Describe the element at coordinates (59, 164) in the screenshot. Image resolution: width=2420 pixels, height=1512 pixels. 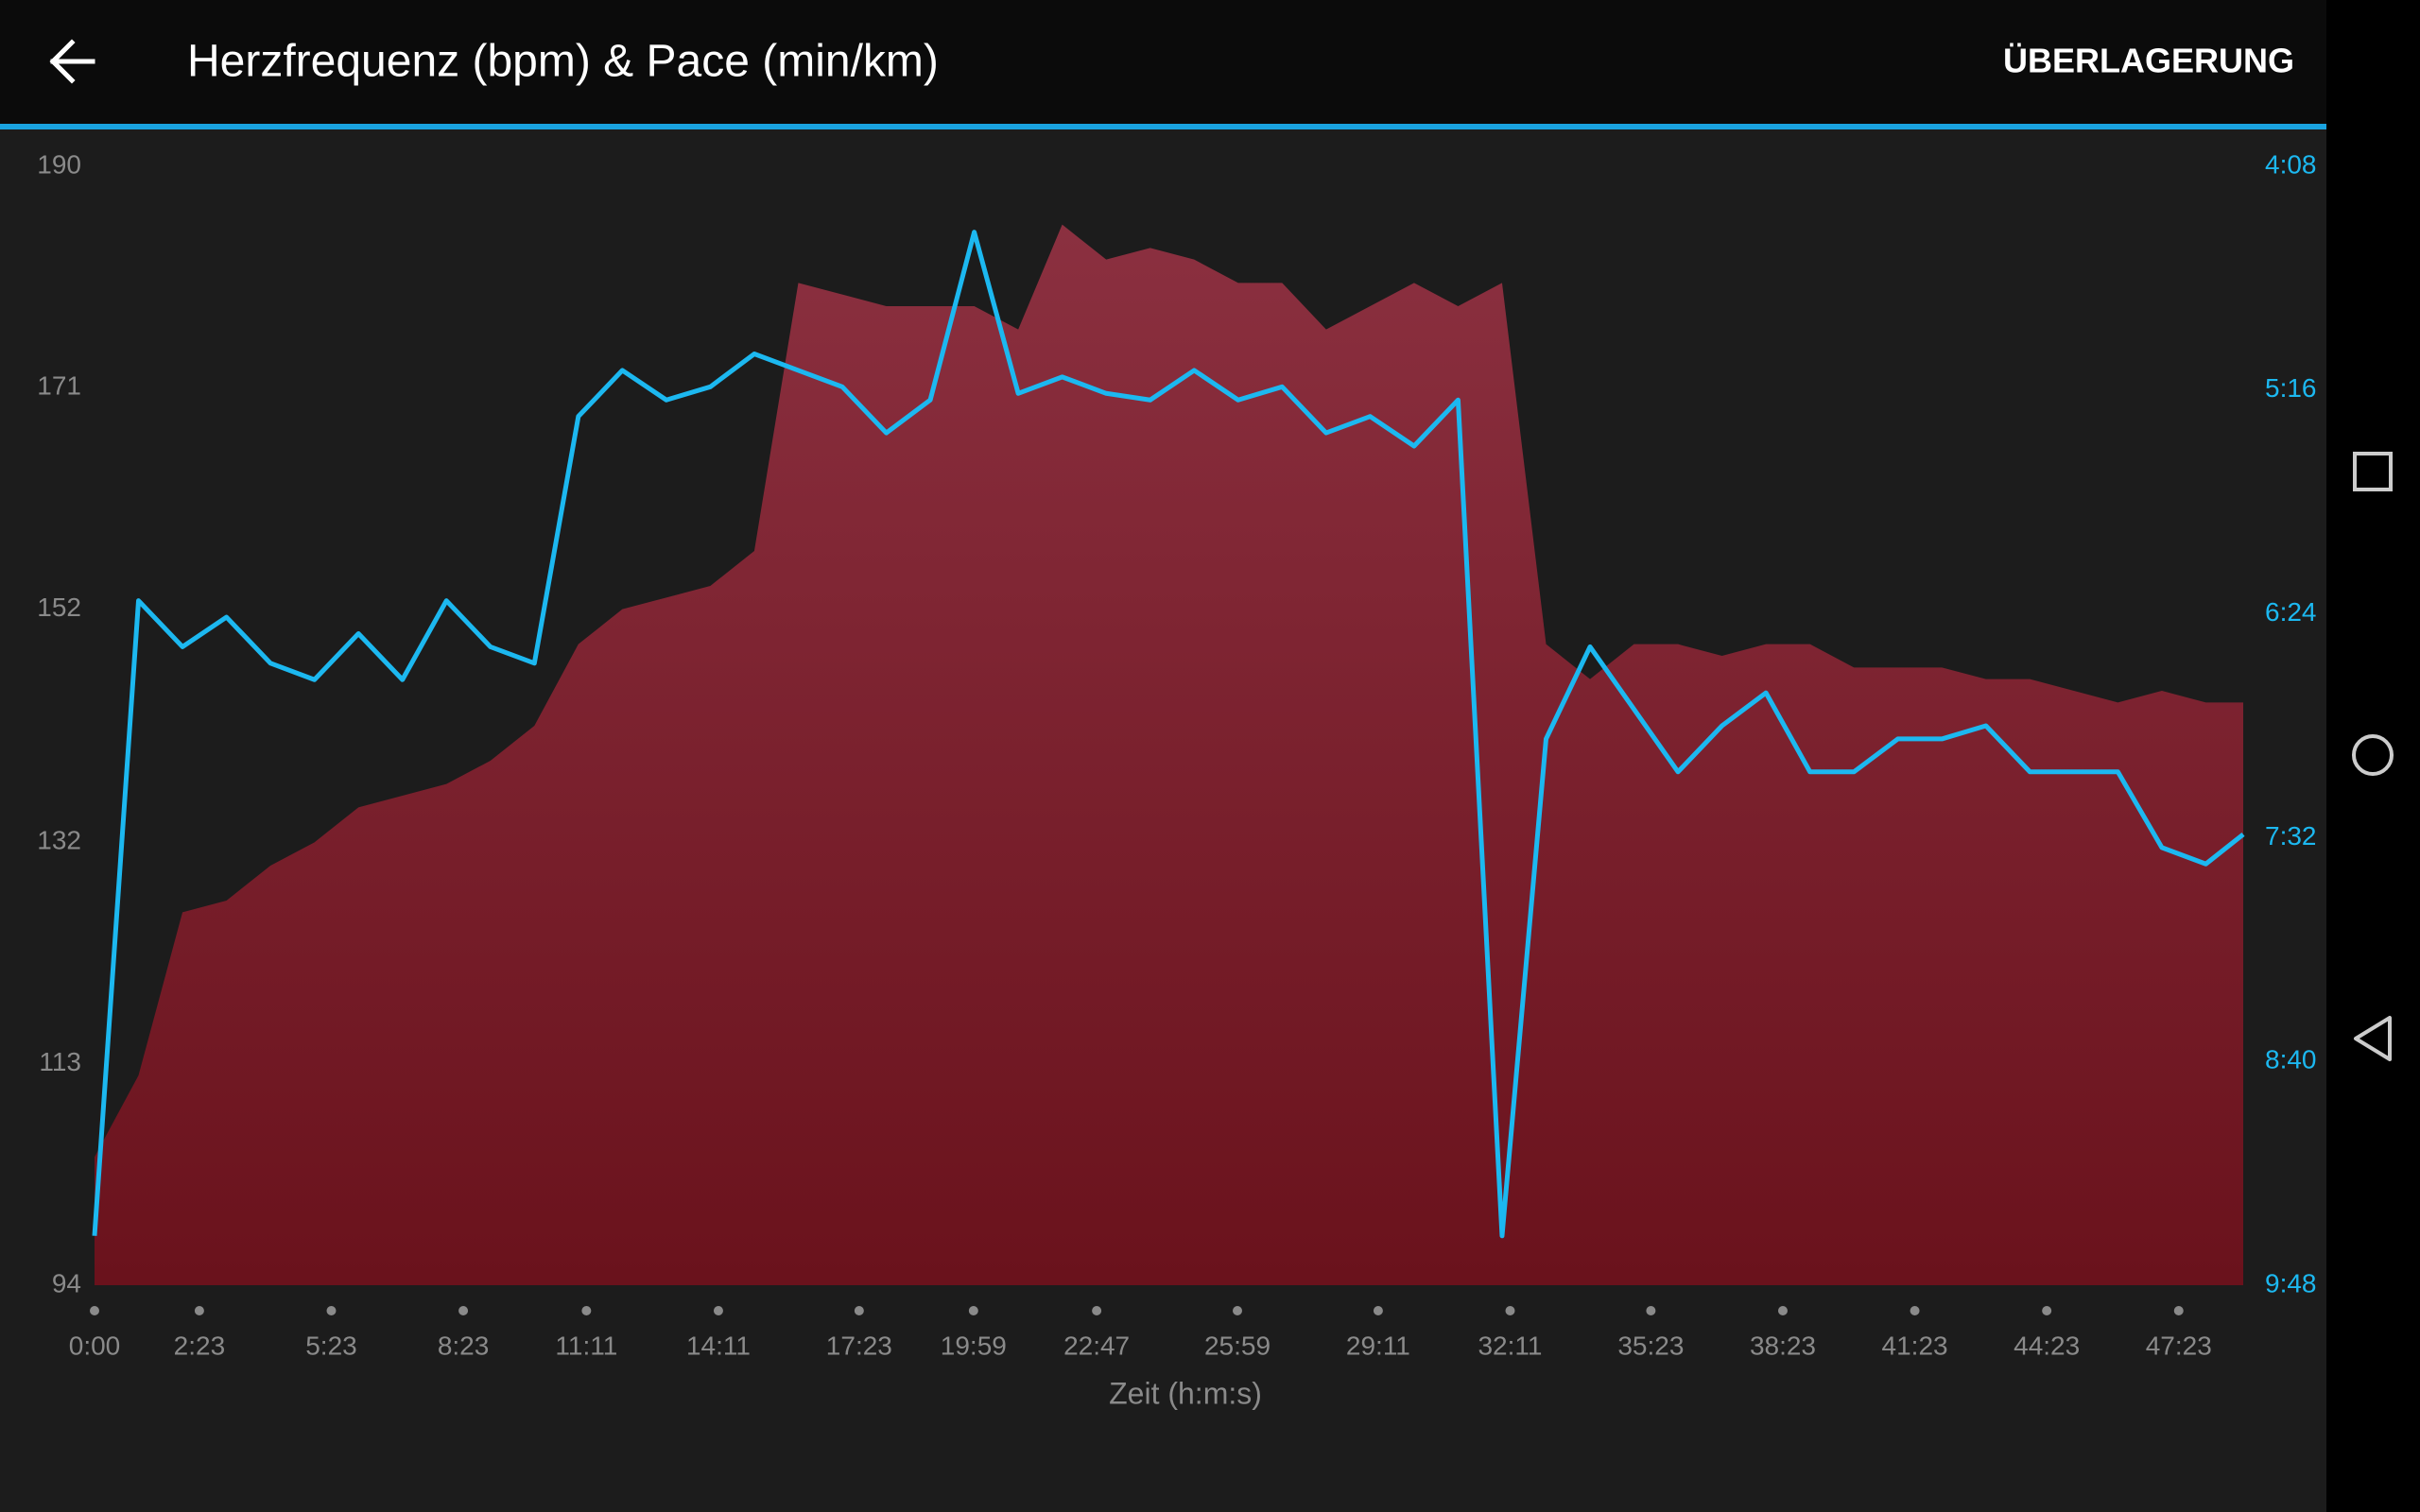
I see `y-tick-label: 190` at that location.